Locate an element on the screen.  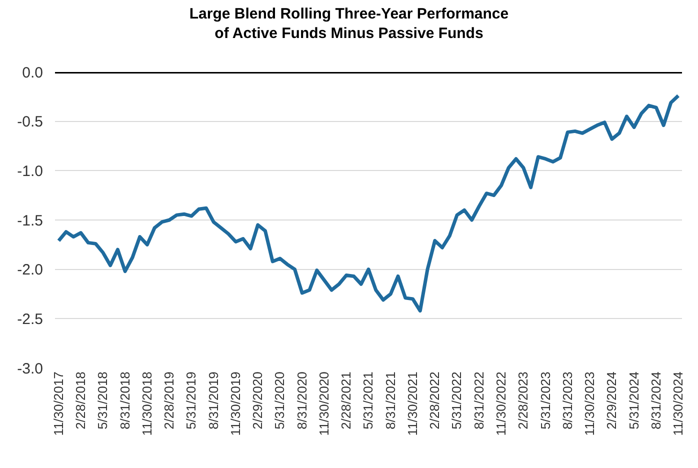
x-tick-label: 5/31/2018 is located at coordinates (102, 401).